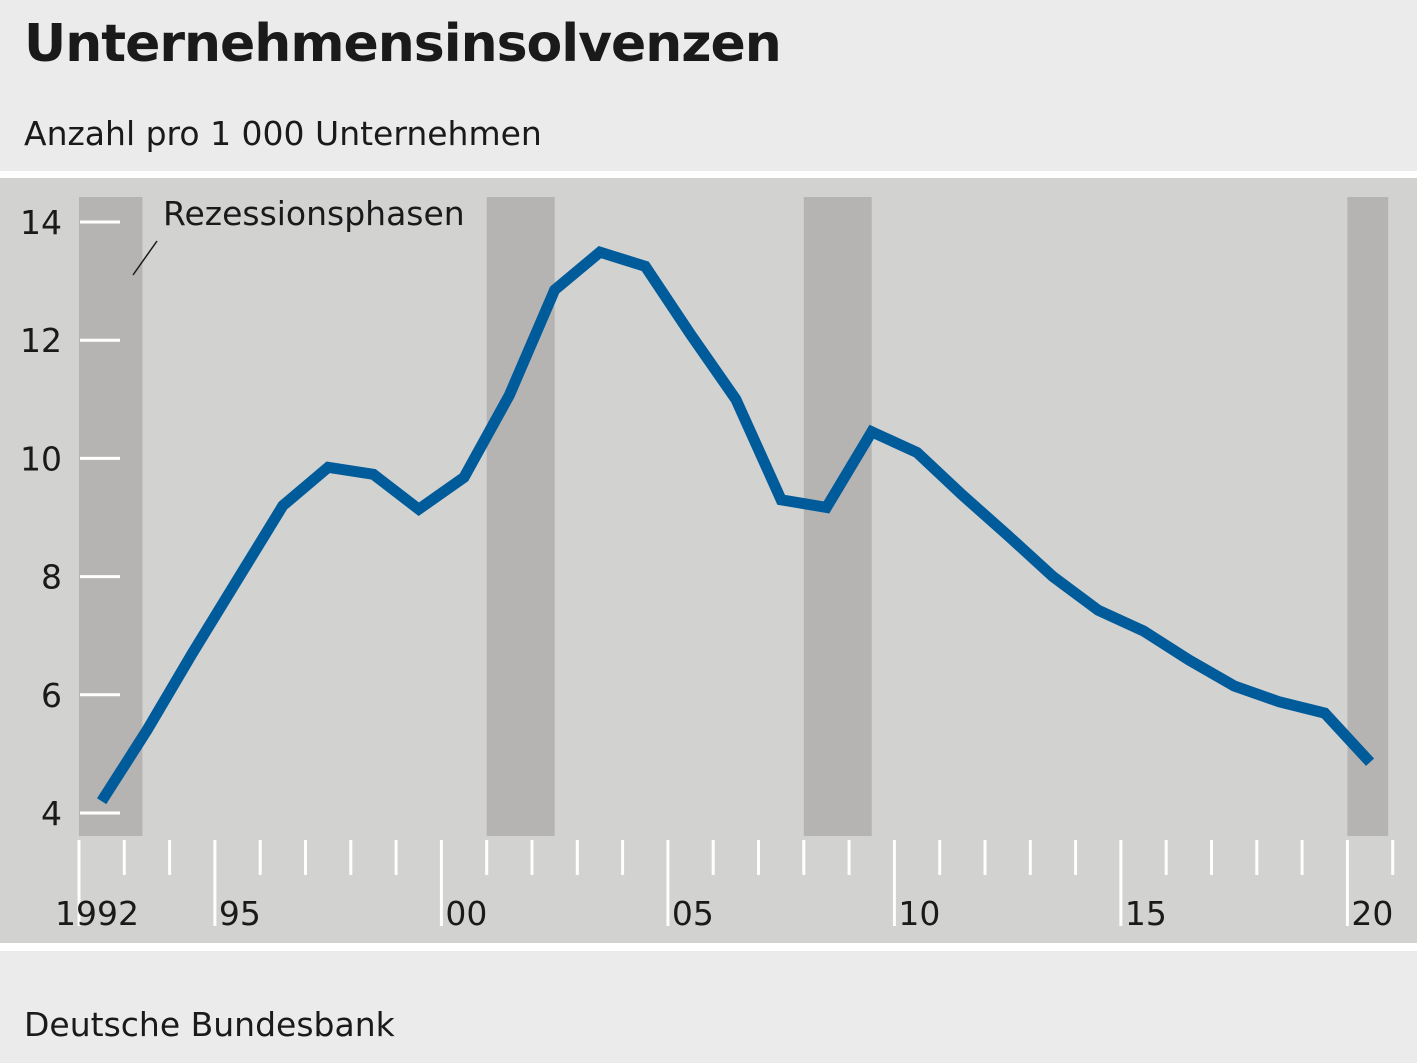 Image resolution: width=1417 pixels, height=1063 pixels. Describe the element at coordinates (466, 913) in the screenshot. I see `x-tick-label: 00` at that location.